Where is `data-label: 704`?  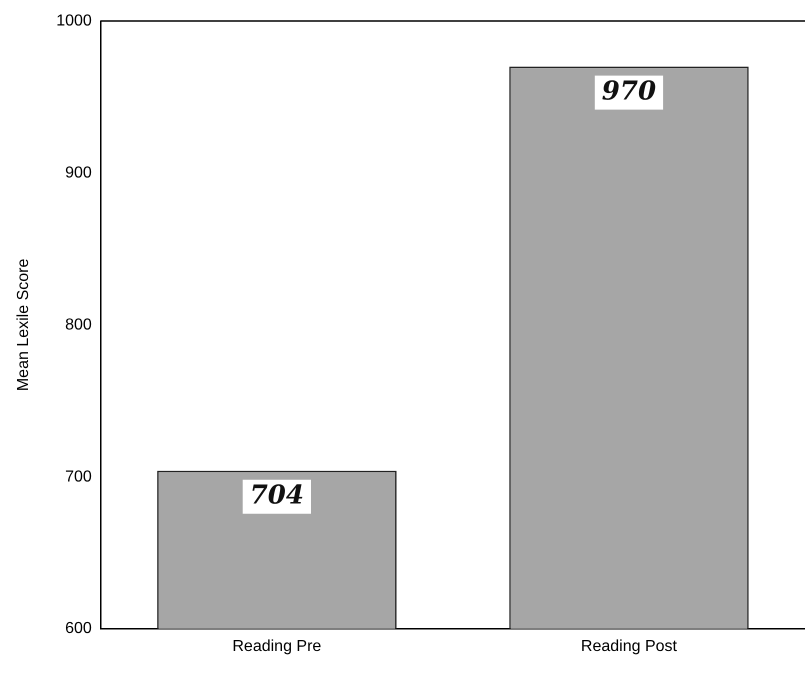
data-label: 704 is located at coordinates (277, 495).